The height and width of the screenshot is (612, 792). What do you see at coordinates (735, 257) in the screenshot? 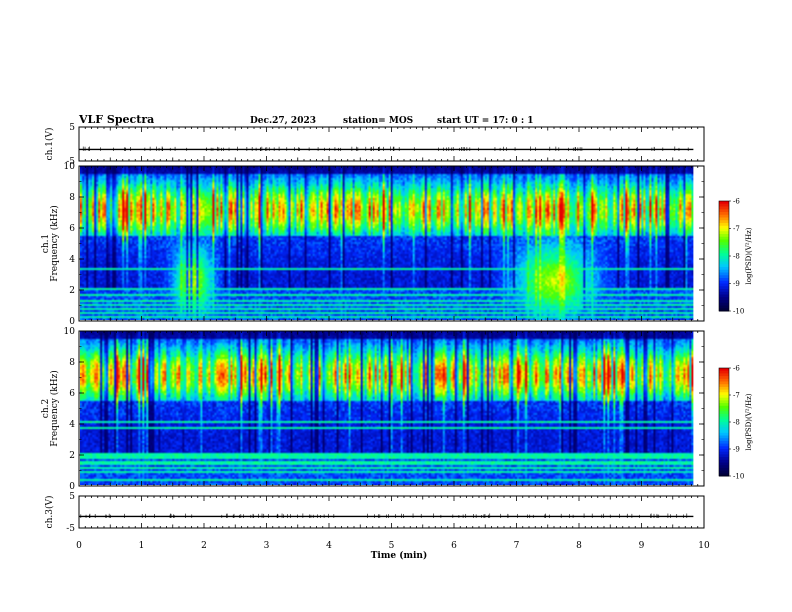
I see `ch1-colorbar: -6 -7 -8 -9 -10 log(PSD)(V²/Hz)` at bounding box center [735, 257].